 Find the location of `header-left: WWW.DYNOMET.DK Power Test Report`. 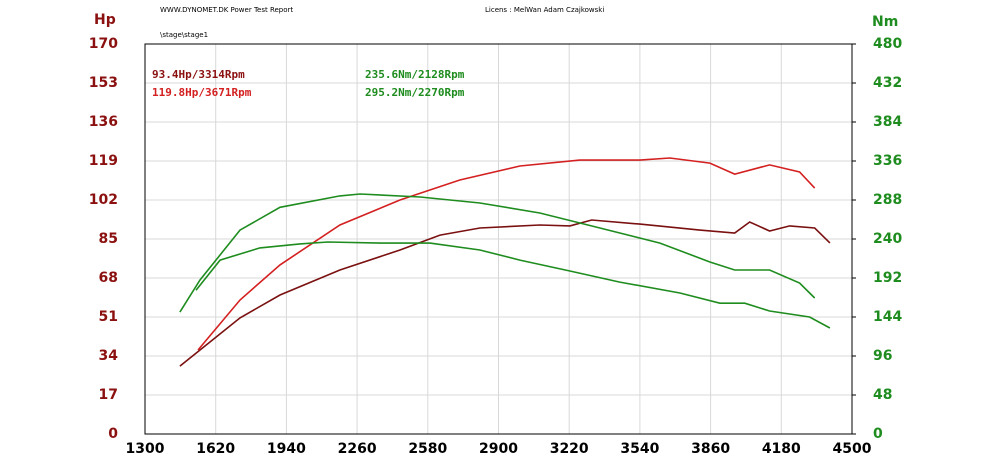

header-left: WWW.DYNOMET.DK Power Test Report is located at coordinates (226, 10).